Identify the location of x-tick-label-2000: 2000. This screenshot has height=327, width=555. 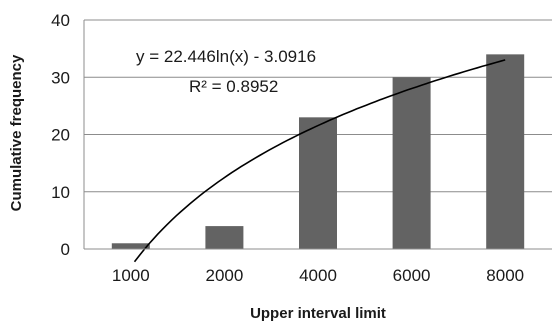
(224, 275).